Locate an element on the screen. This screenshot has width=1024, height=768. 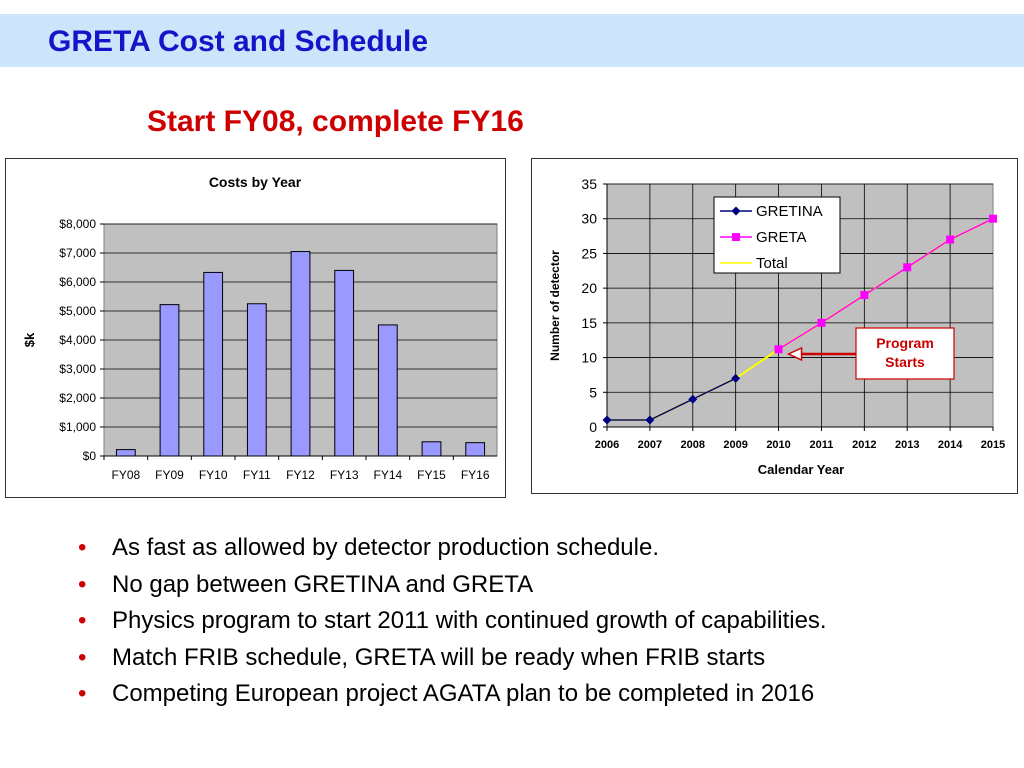
y-tick-label: 30 is located at coordinates (589, 219).